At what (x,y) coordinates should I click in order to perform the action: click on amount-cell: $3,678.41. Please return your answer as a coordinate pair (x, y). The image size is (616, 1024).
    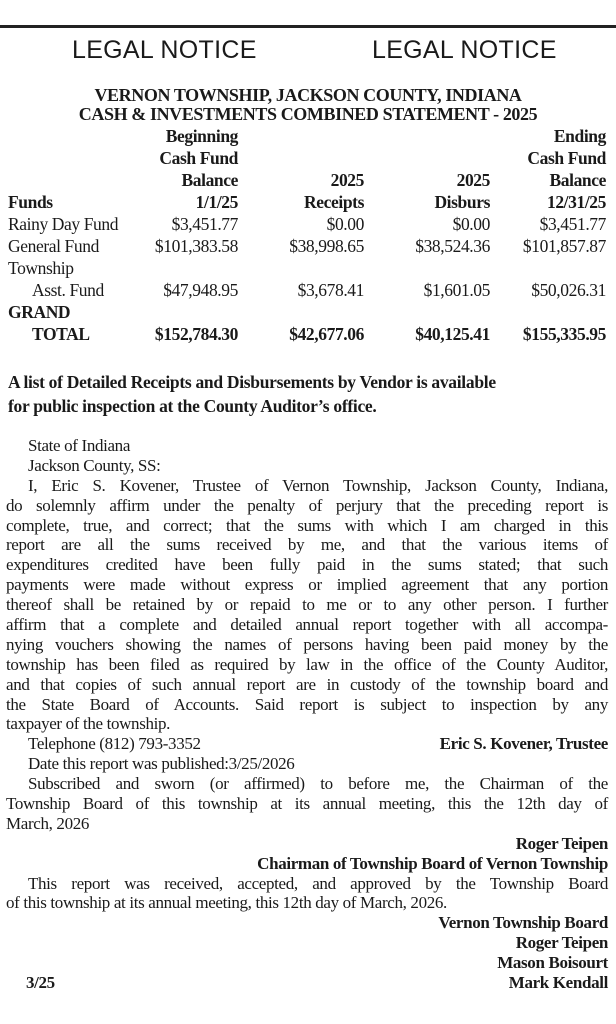
    Looking at the image, I should click on (331, 290).